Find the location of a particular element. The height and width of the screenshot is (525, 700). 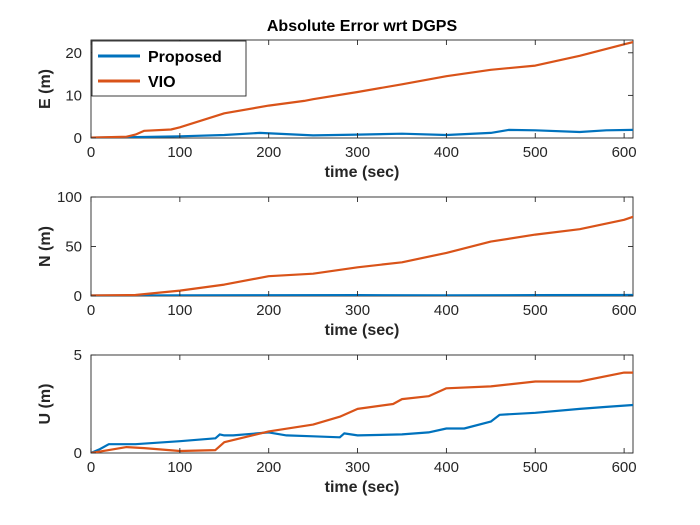

figure-title: Absolute Error wrt DGPS is located at coordinates (362, 26).